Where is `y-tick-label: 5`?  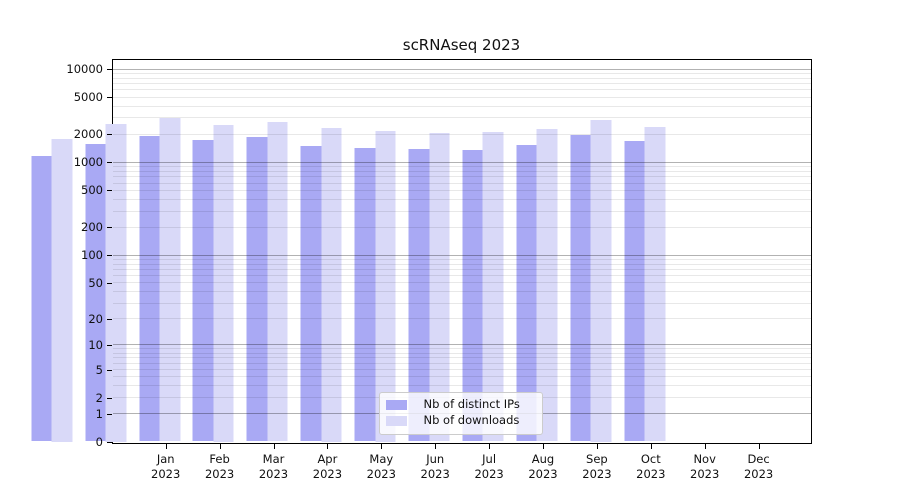 y-tick-label: 5 is located at coordinates (99, 369).